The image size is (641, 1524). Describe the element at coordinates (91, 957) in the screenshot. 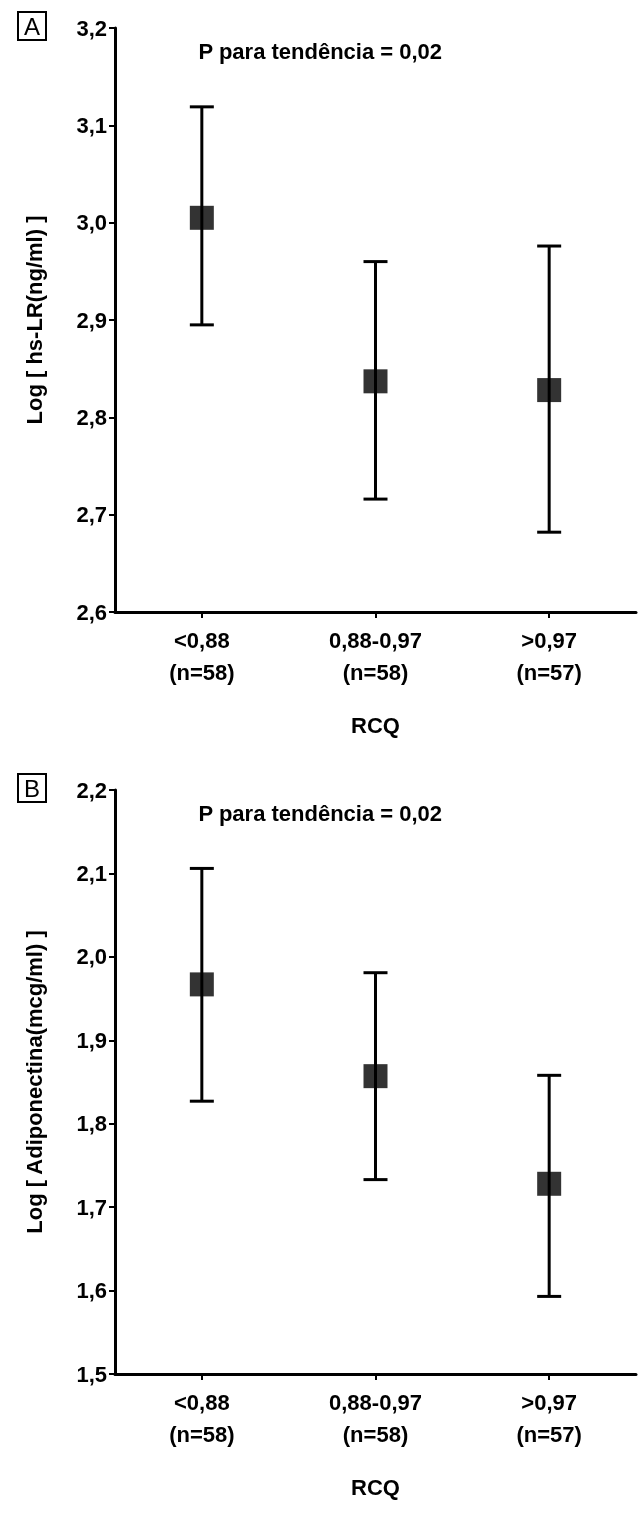

I see `y-tick-label: 2,0` at that location.